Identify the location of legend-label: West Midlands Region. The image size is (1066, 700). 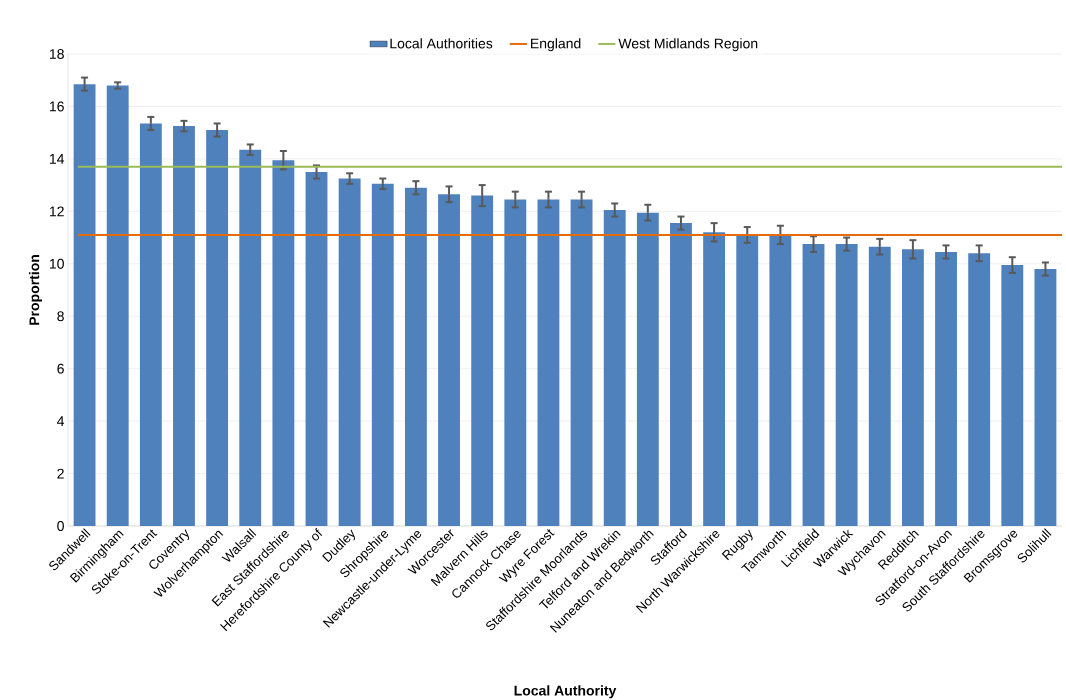
(688, 45).